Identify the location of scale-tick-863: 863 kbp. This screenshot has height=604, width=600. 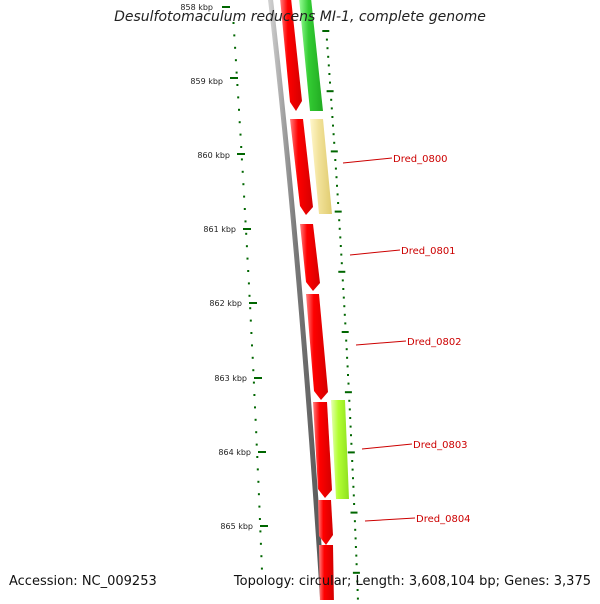
(238, 378).